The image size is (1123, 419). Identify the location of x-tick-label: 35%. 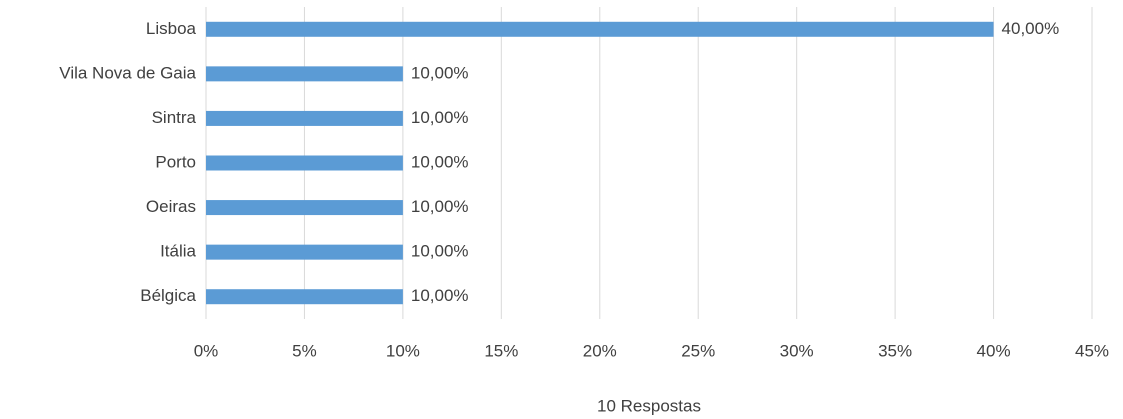
(895, 350).